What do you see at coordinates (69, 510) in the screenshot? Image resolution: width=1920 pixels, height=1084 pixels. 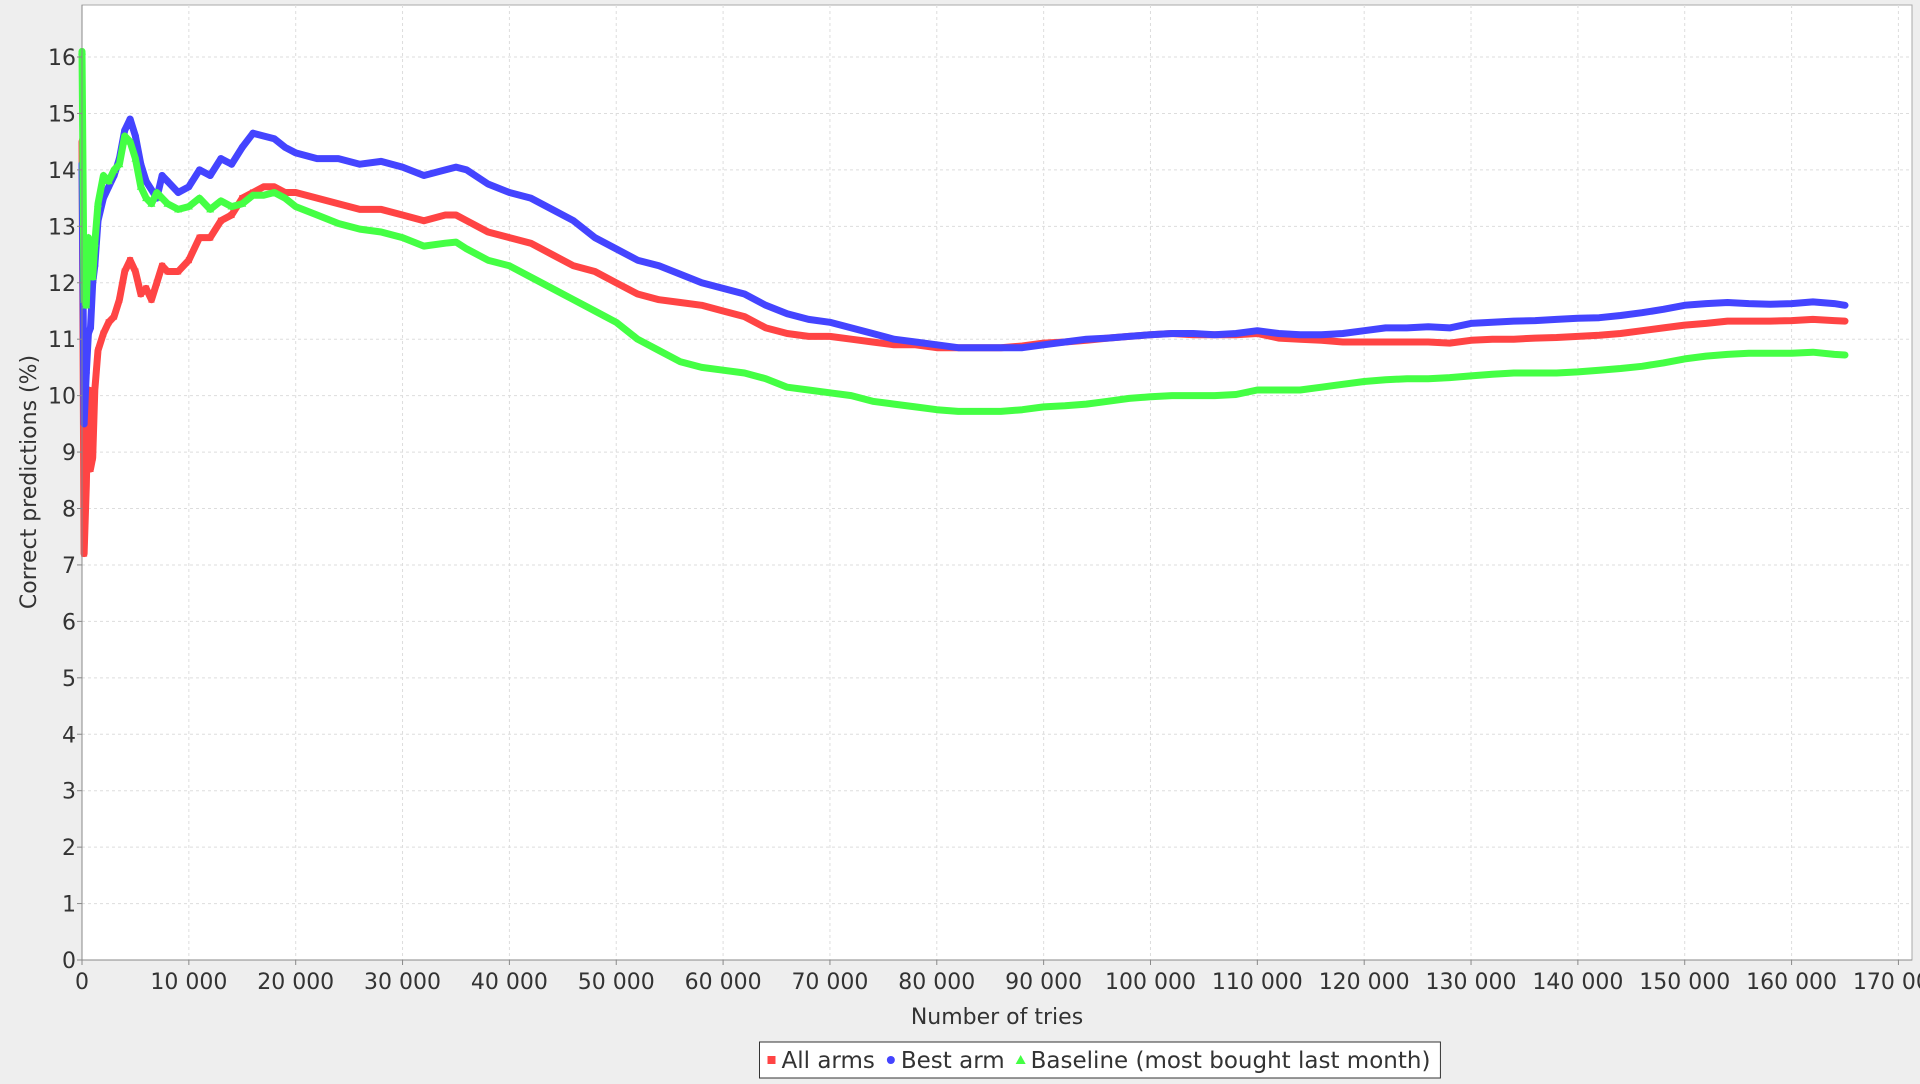 I see `y-tick-label: 8` at bounding box center [69, 510].